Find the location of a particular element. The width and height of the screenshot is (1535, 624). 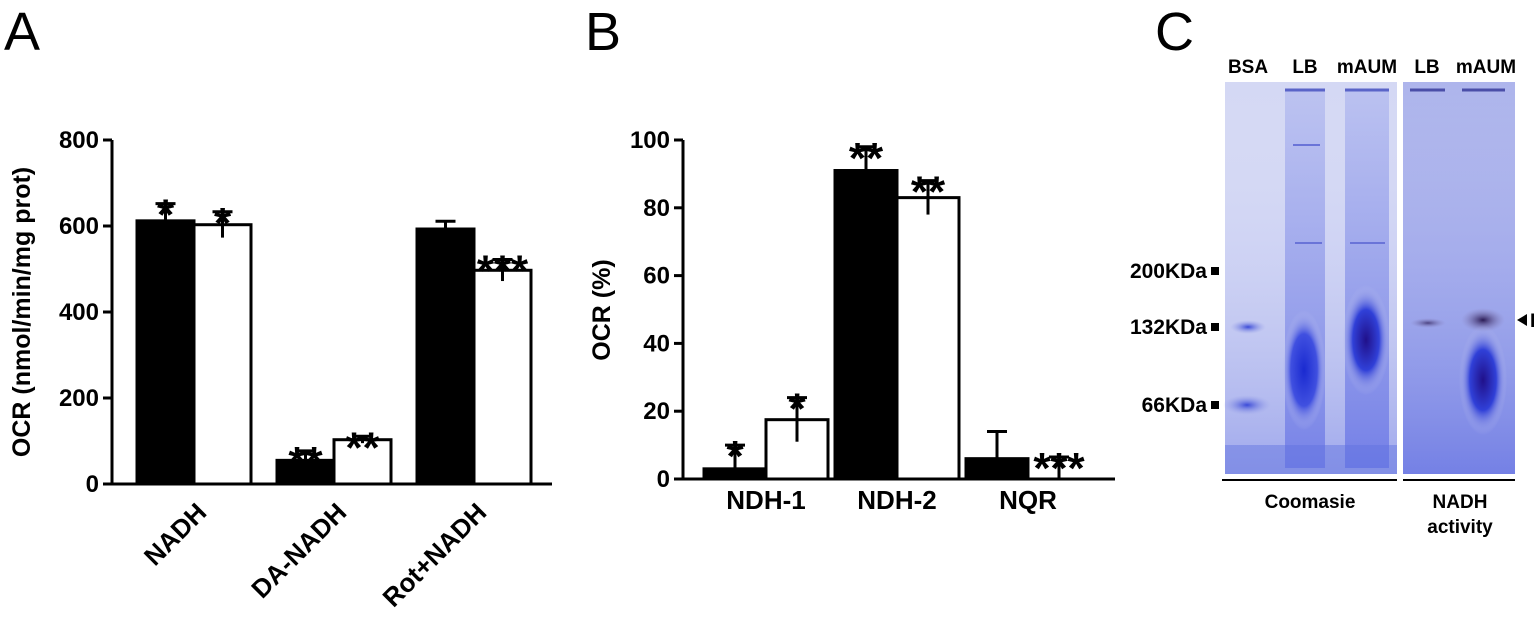

band-arrow-icon is located at coordinates (1522, 320).